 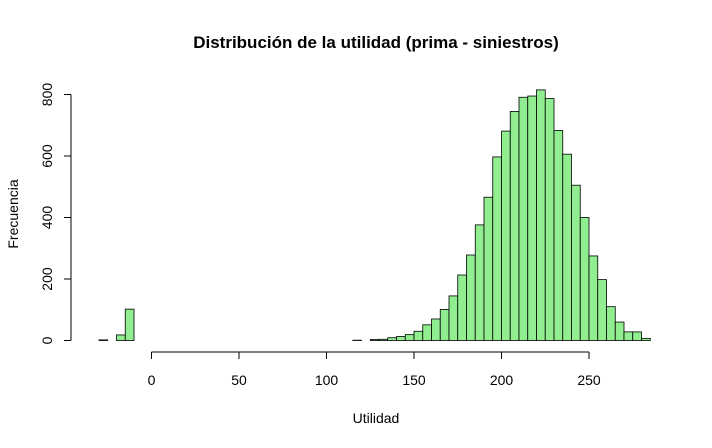 What do you see at coordinates (589, 380) in the screenshot?
I see `x-tick-label: 250` at bounding box center [589, 380].